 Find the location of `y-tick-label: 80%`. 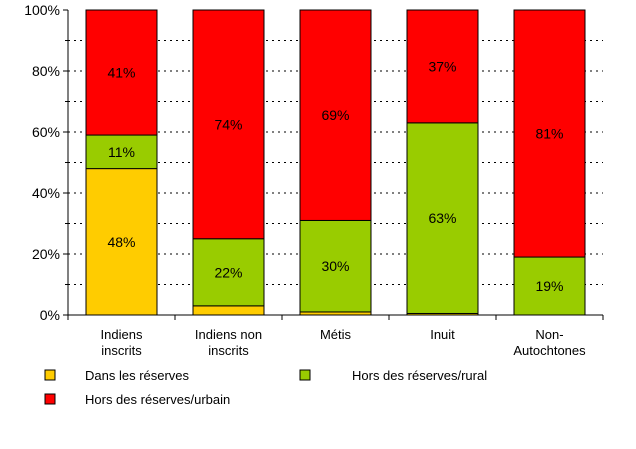

y-tick-label: 80% is located at coordinates (46, 71).